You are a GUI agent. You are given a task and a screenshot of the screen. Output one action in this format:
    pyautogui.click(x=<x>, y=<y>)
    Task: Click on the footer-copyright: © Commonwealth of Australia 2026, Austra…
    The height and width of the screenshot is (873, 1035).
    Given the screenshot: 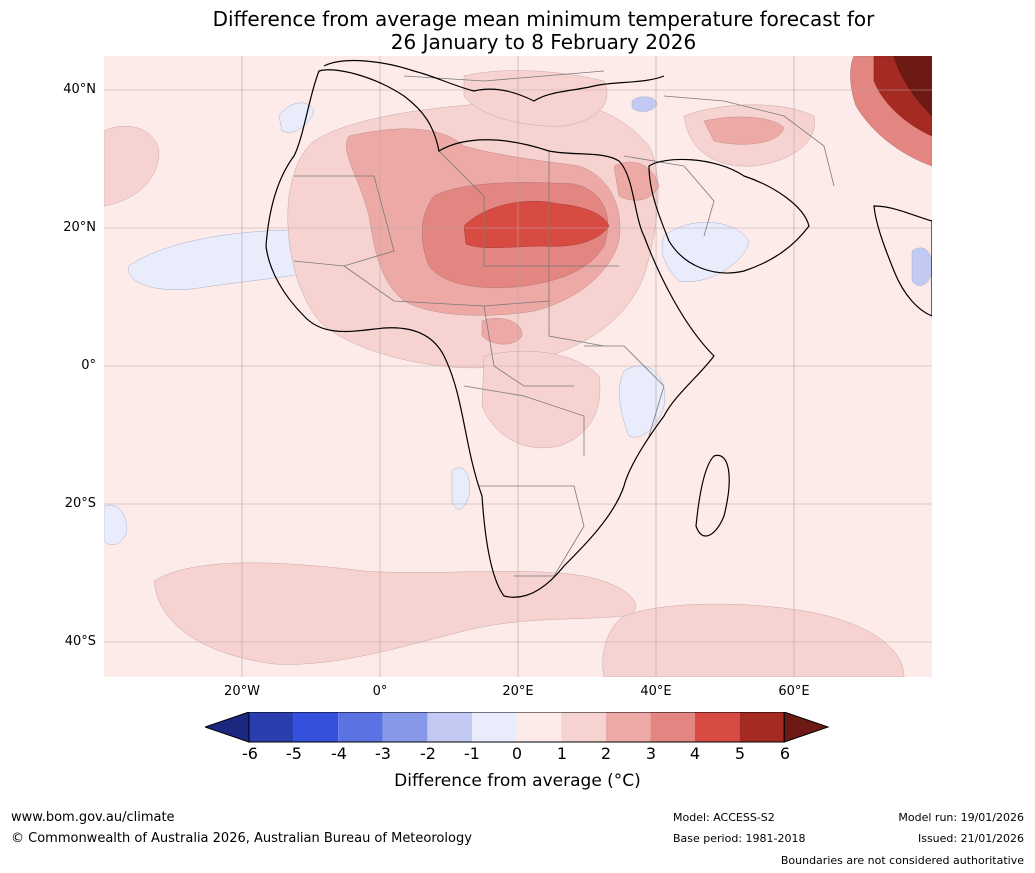 What is the action you would take?
    pyautogui.click(x=241, y=838)
    